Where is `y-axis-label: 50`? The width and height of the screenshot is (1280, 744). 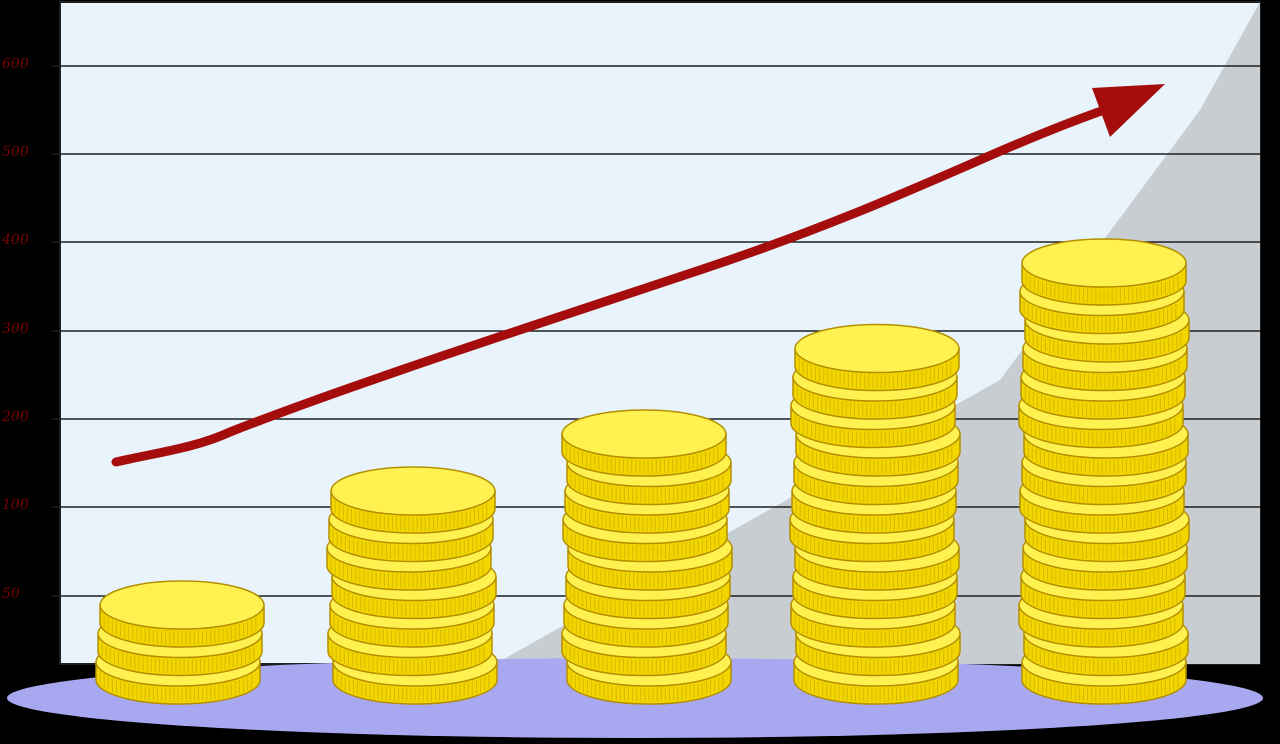 y-axis-label: 50 is located at coordinates (11, 594).